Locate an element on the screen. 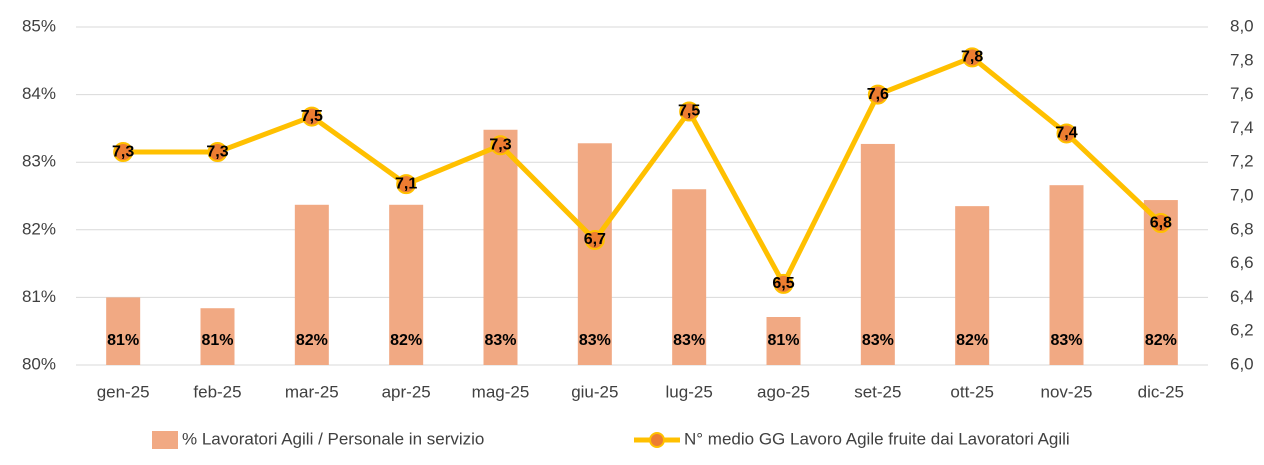 The height and width of the screenshot is (465, 1264). y2-tick-label: 6,4 is located at coordinates (1242, 296).